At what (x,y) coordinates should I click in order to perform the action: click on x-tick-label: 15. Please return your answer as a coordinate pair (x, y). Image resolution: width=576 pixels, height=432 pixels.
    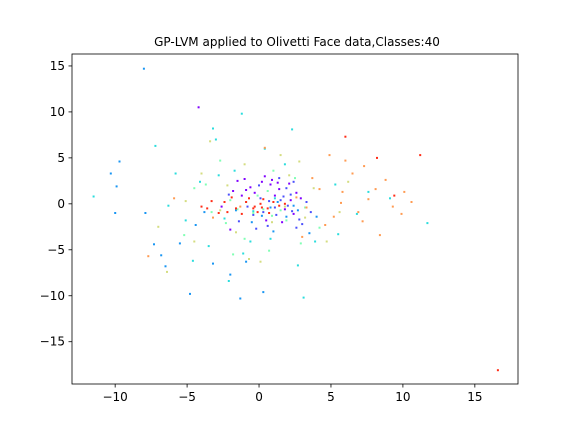
    Looking at the image, I should click on (474, 397).